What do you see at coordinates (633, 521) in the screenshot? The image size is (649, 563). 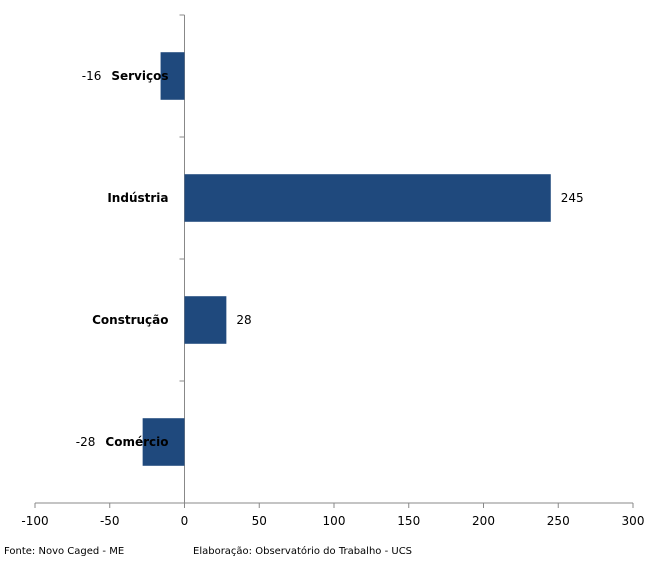 I see `x-tick-label: 300` at bounding box center [633, 521].